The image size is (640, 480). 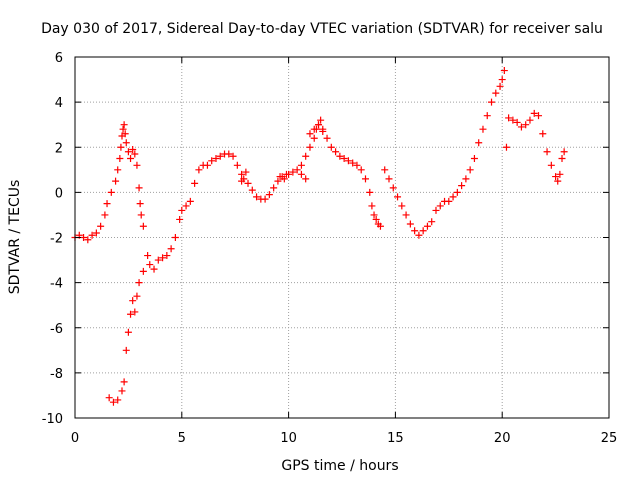 I want to click on x-tick-label: 20, so click(x=502, y=438).